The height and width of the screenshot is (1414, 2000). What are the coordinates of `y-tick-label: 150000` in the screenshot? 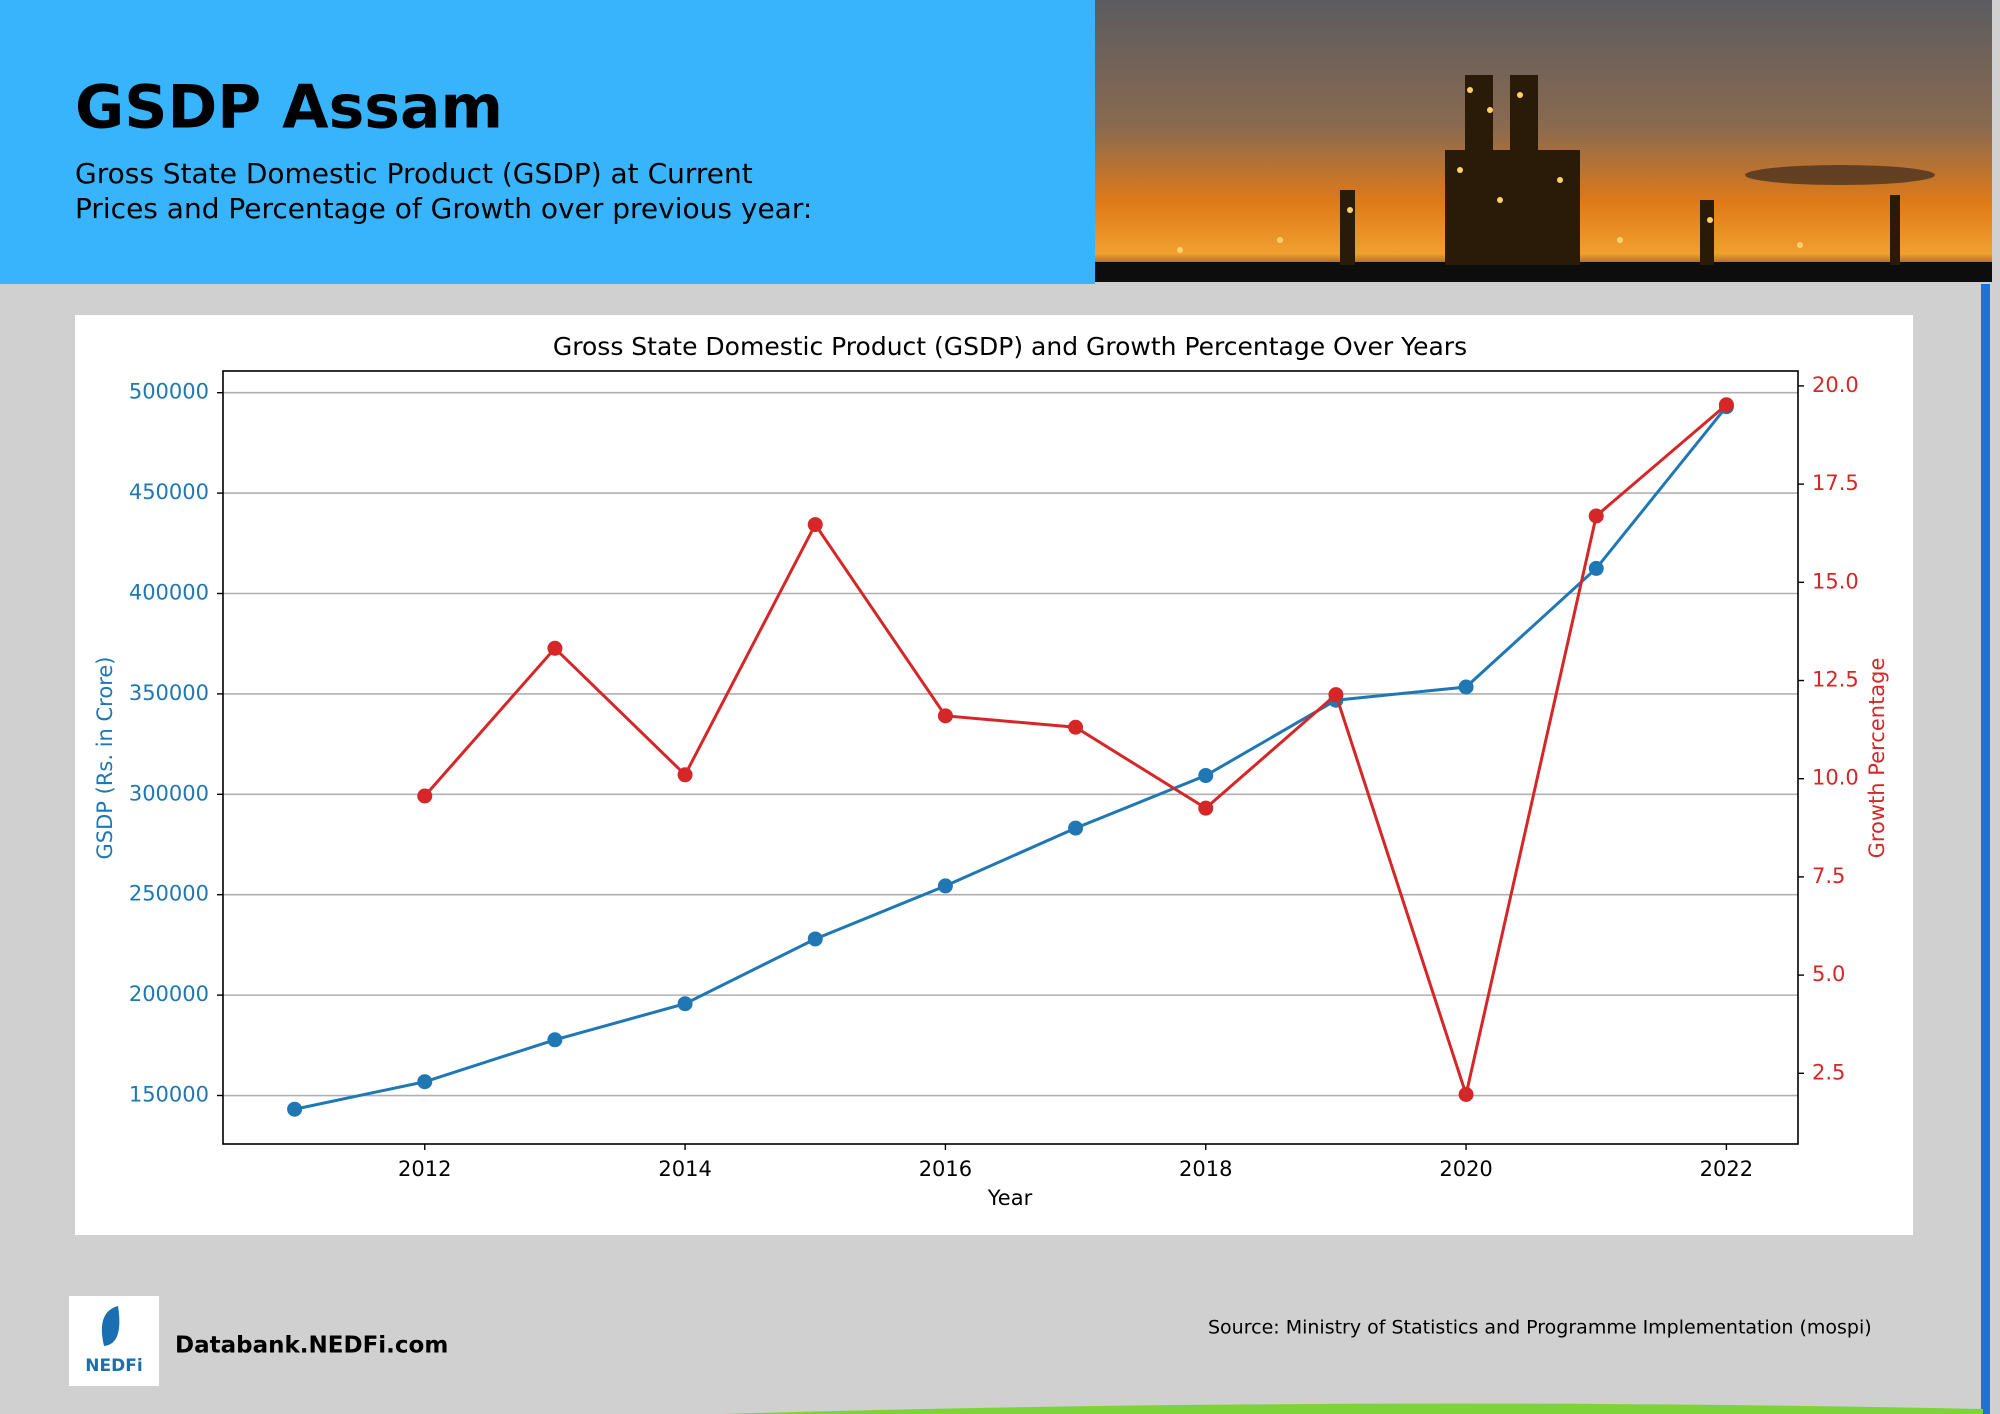 It's located at (169, 1095).